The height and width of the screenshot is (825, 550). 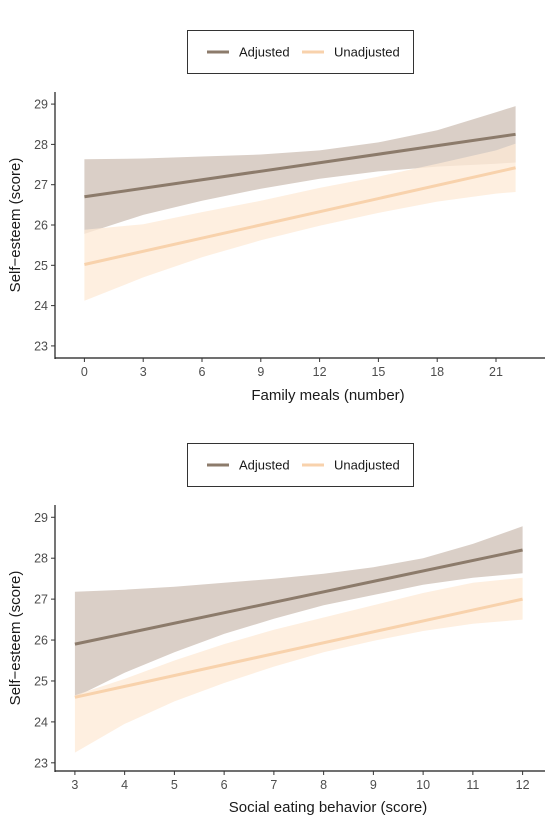 What do you see at coordinates (327, 395) in the screenshot?
I see `x-axis-title: Family meals (number)` at bounding box center [327, 395].